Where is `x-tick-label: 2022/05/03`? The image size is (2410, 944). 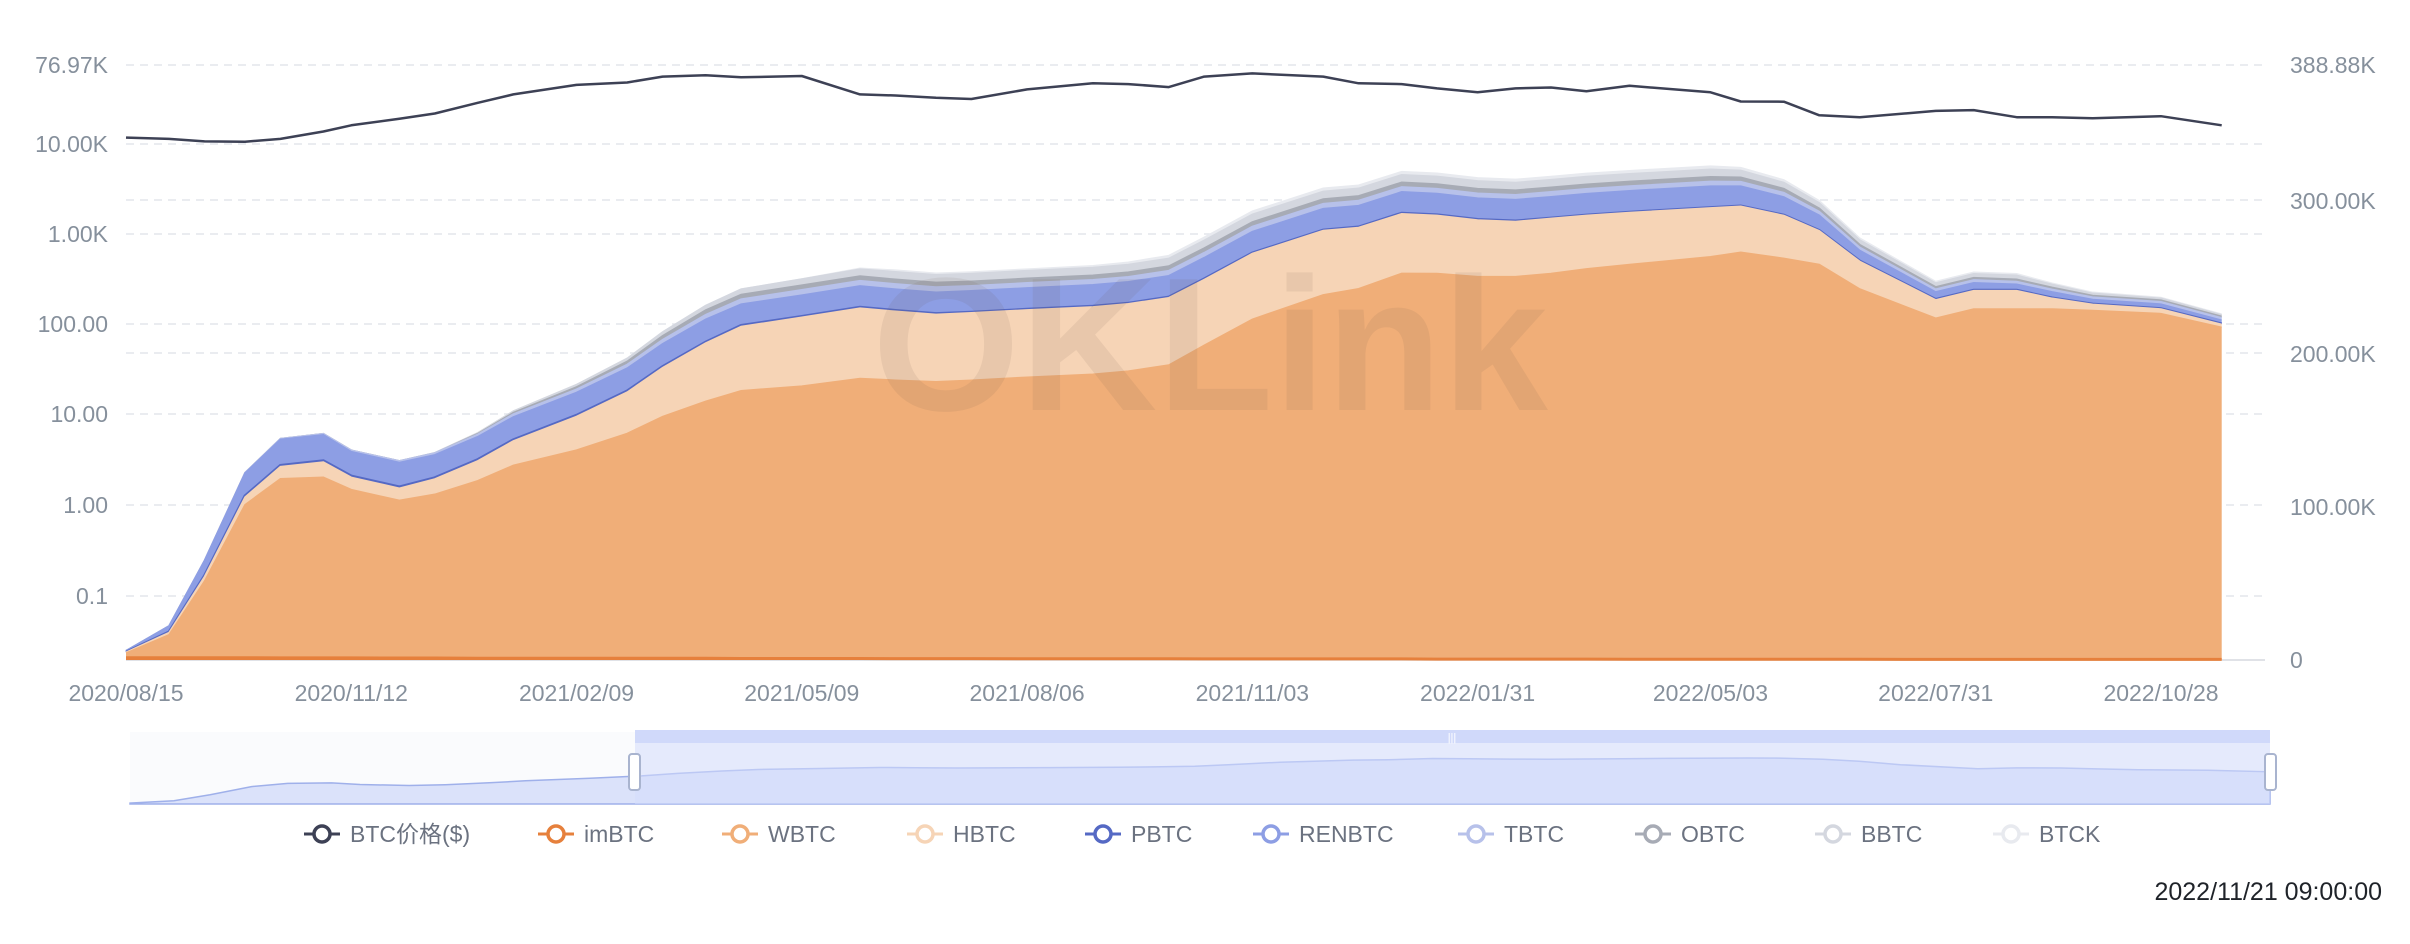 x-tick-label: 2022/05/03 is located at coordinates (1710, 693).